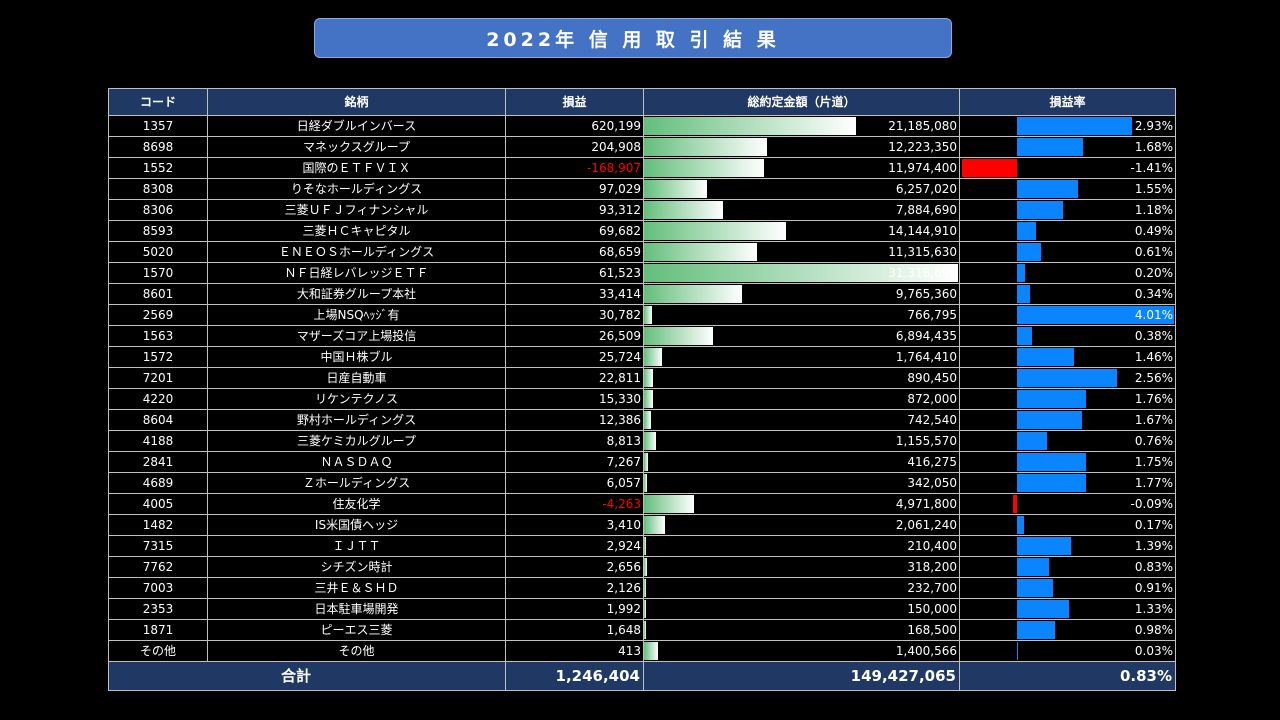 The height and width of the screenshot is (720, 1280). Describe the element at coordinates (357, 588) in the screenshot. I see `row-name: 三井Ｅ＆ＳＨＤ` at that location.